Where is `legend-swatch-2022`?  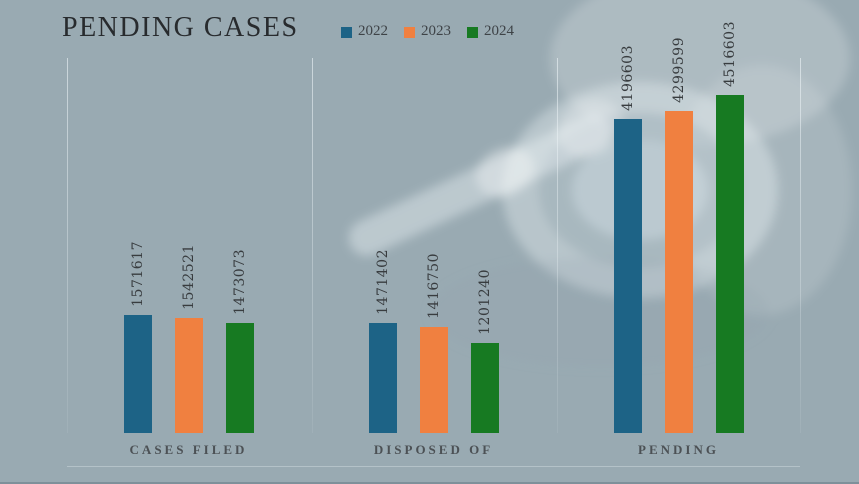 legend-swatch-2022 is located at coordinates (346, 32).